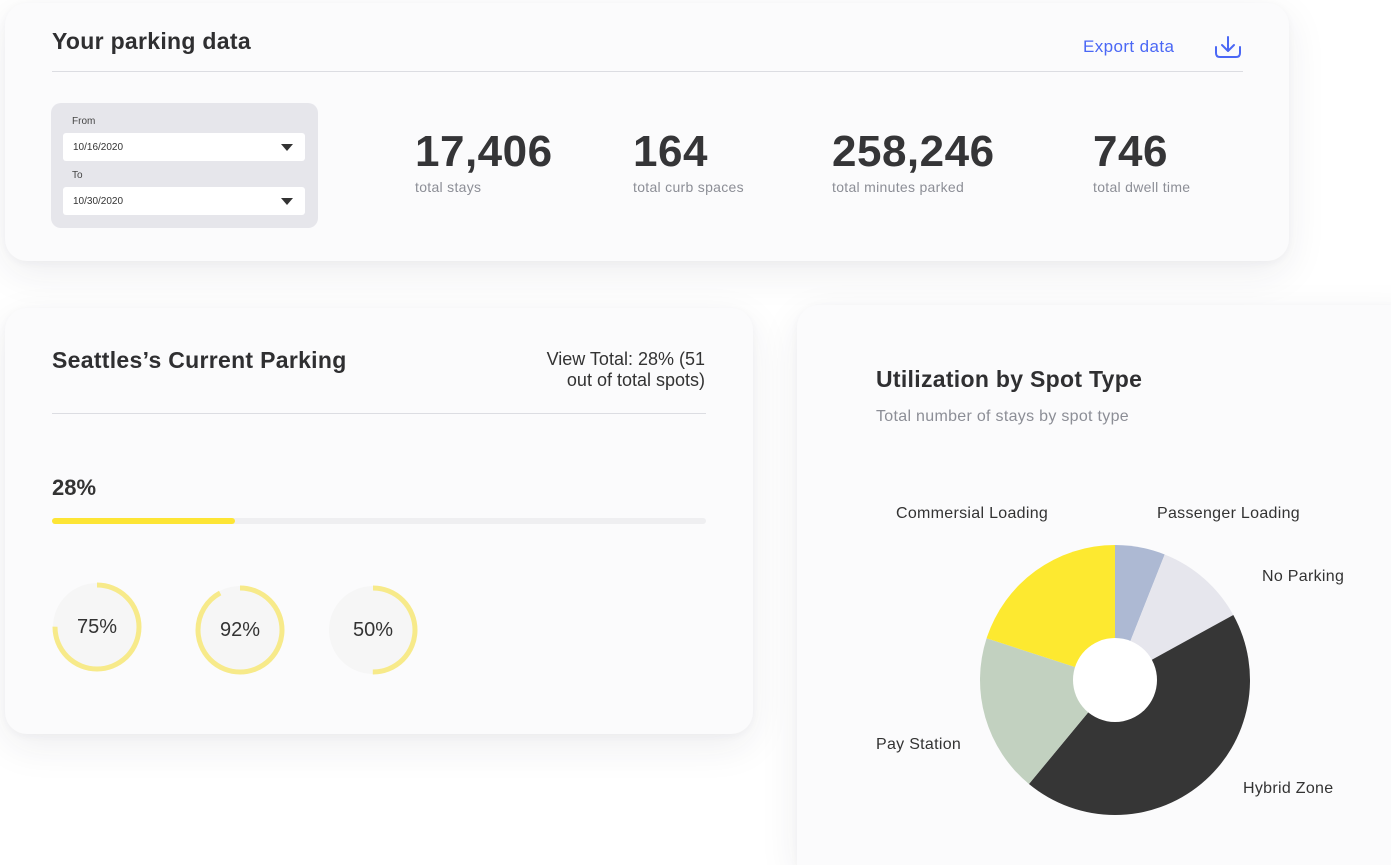 This screenshot has width=1391, height=865. I want to click on stat-value: 258,246, so click(913, 151).